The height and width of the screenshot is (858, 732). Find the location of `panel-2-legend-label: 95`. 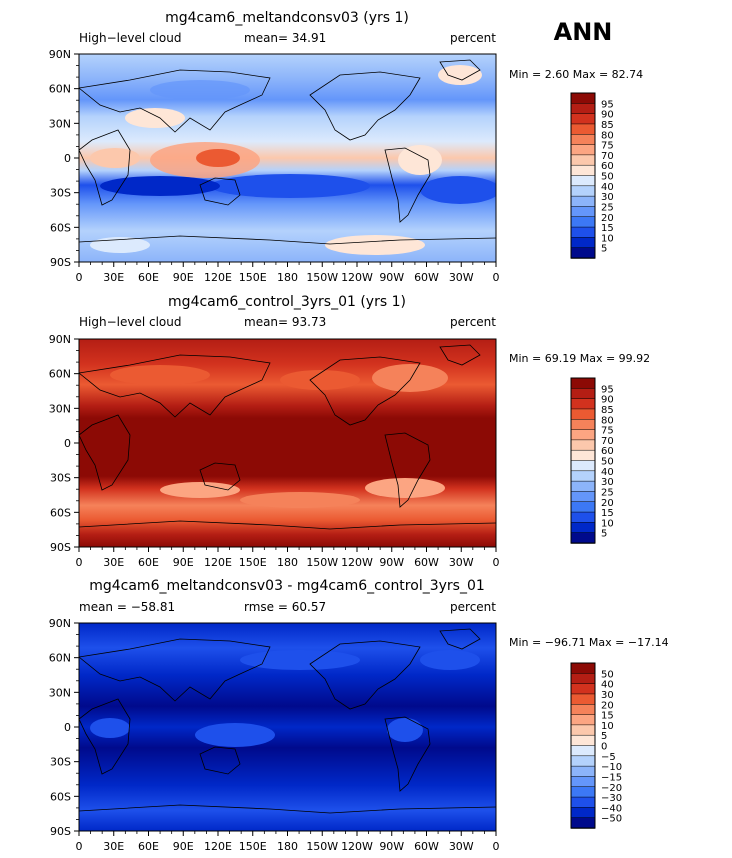

panel-2-legend-label: 95 is located at coordinates (607, 389).